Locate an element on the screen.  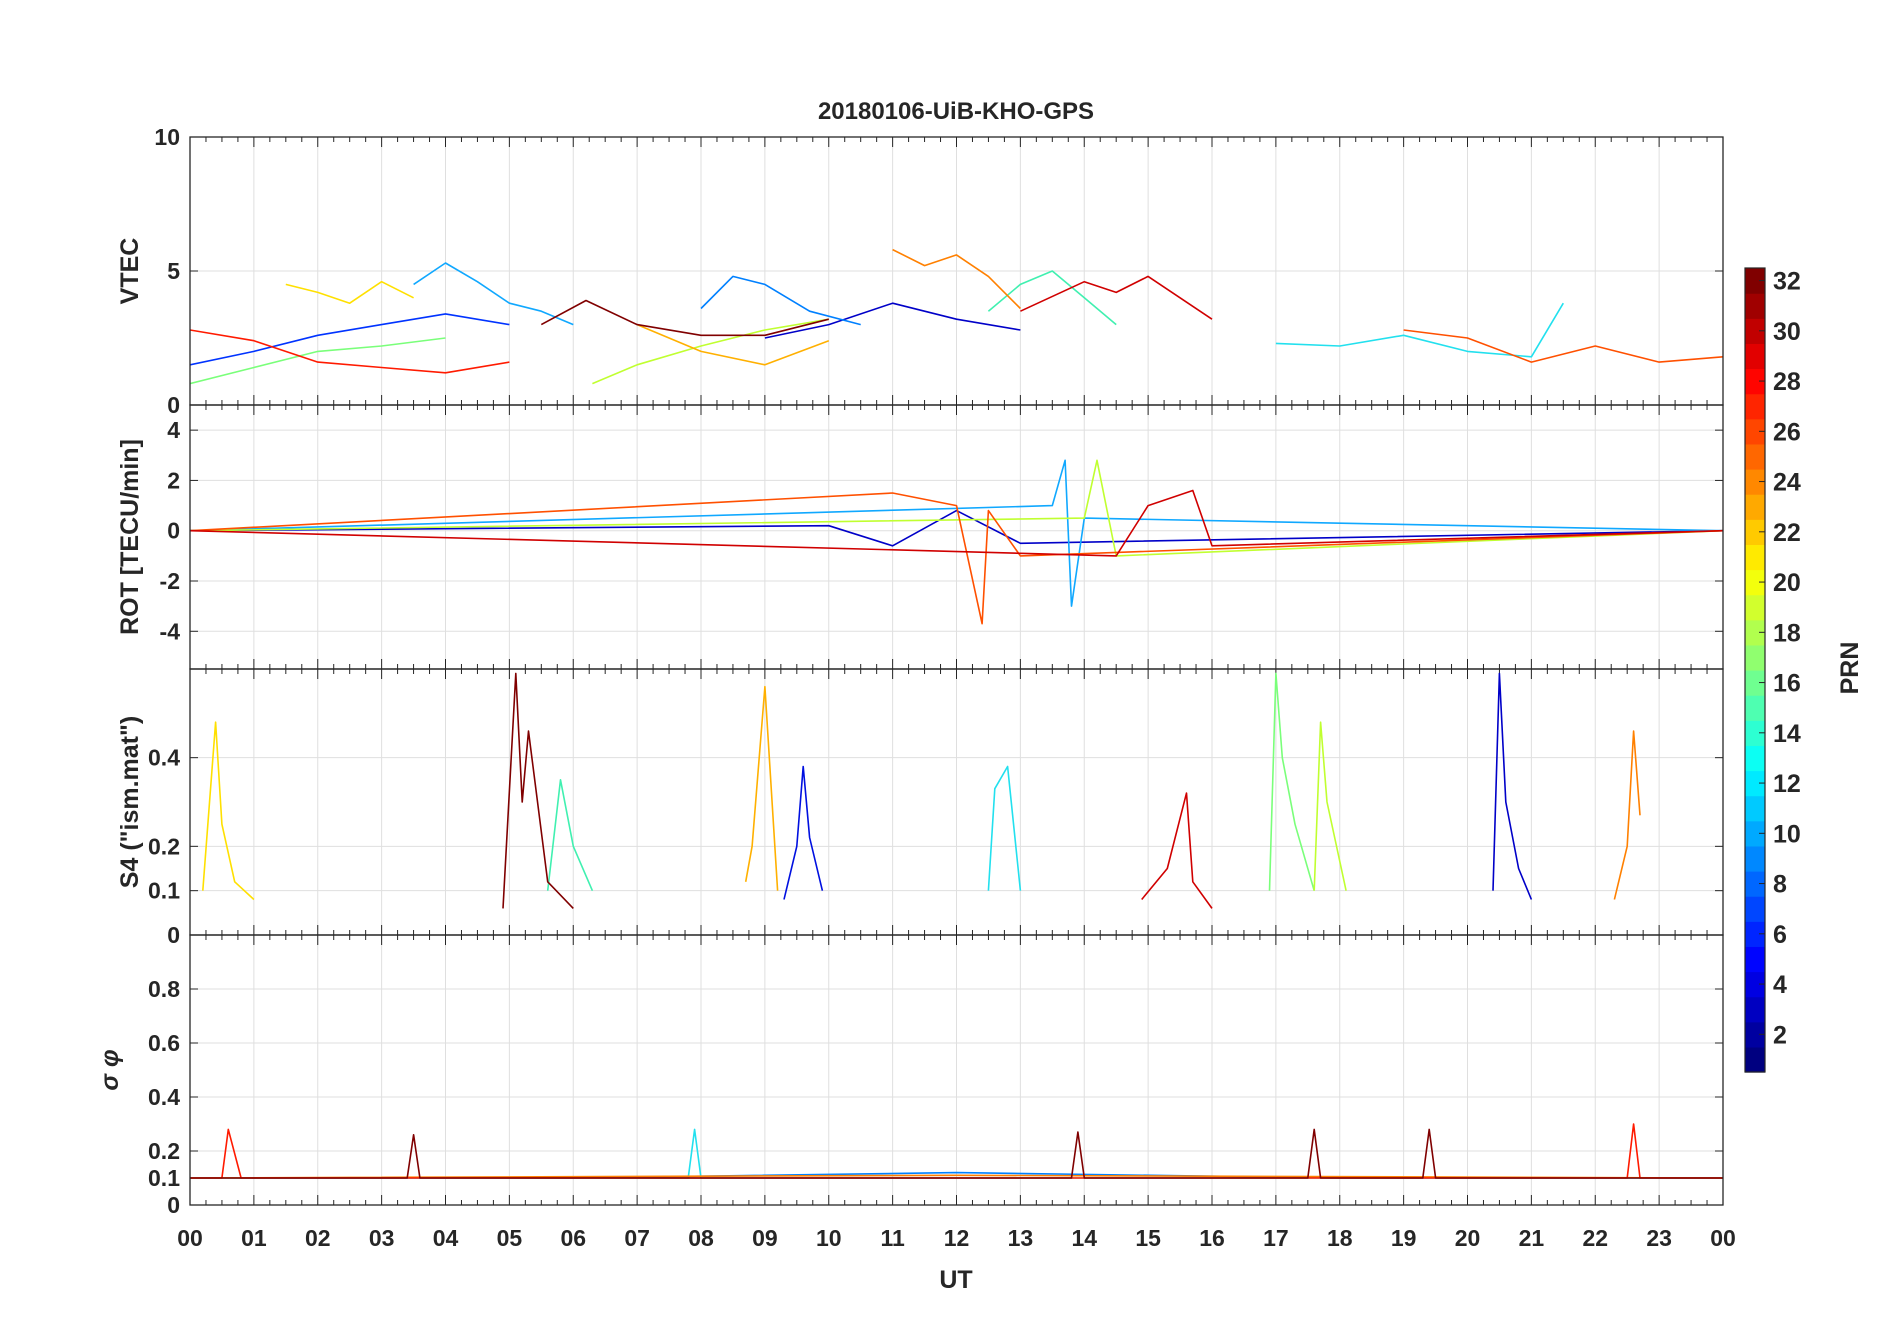
x-tick-label: 15 is located at coordinates (1148, 1238).